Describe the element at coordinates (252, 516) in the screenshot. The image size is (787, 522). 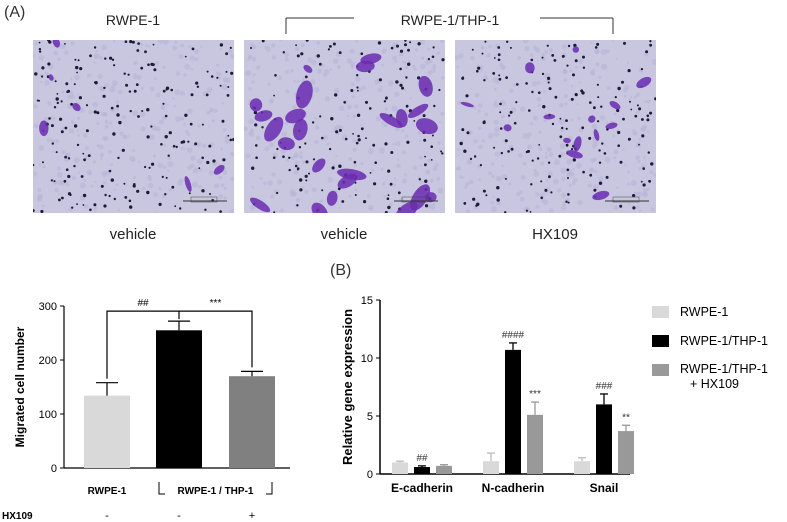
I see `treatment-value-3: +` at that location.